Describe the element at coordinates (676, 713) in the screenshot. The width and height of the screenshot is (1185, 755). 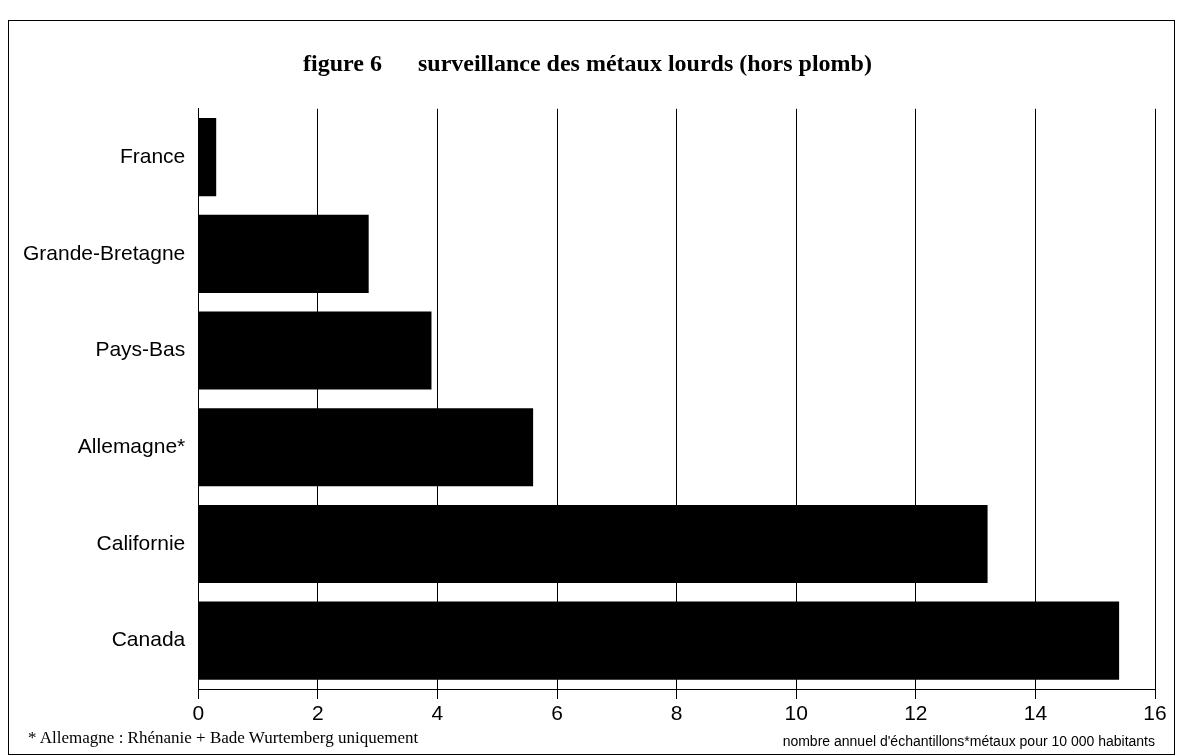
I see `x-tick-label: 8` at that location.